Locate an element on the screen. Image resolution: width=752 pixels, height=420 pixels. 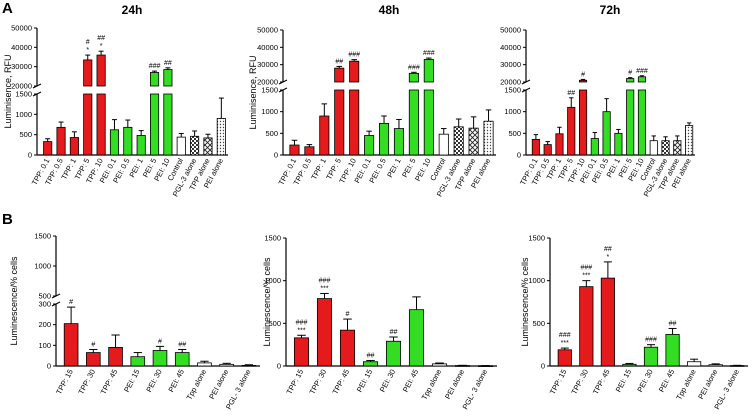
y-tick-label: 20000 is located at coordinates (510, 82).